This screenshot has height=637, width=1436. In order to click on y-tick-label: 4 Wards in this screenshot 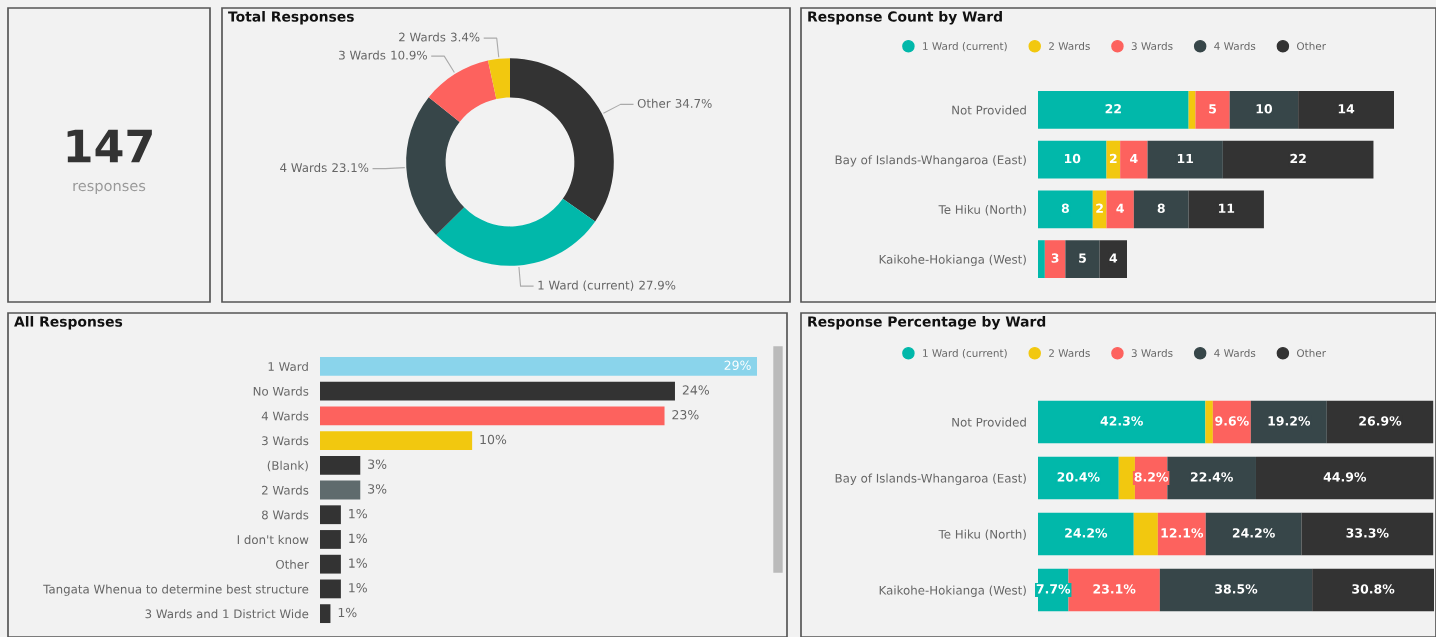, I will do `click(285, 416)`.